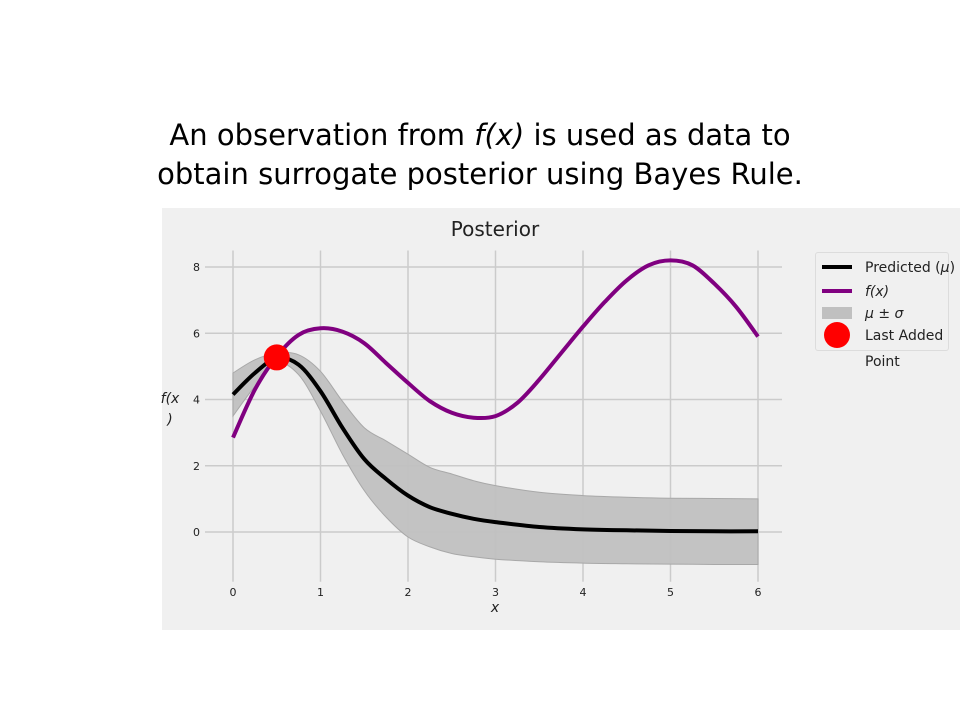 Image resolution: width=960 pixels, height=720 pixels. Describe the element at coordinates (495, 608) in the screenshot. I see `x-axis-label: x` at that location.